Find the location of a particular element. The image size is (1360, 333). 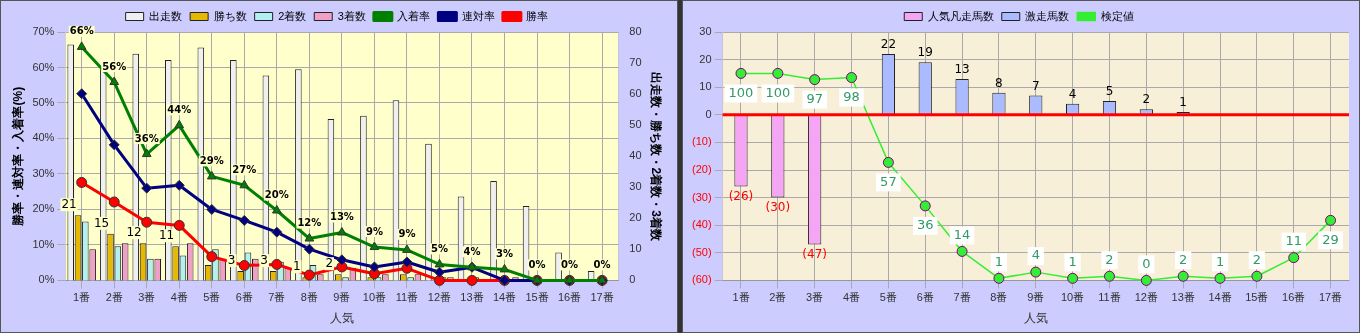

y2-tick-label: 10 is located at coordinates (635, 248).